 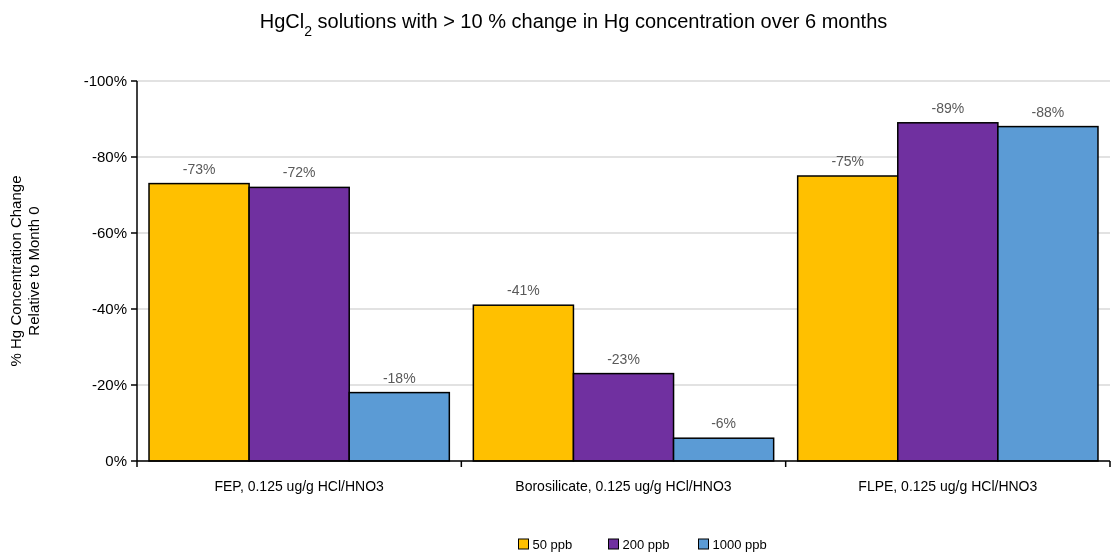 I want to click on data-label: -6%, so click(x=724, y=423).